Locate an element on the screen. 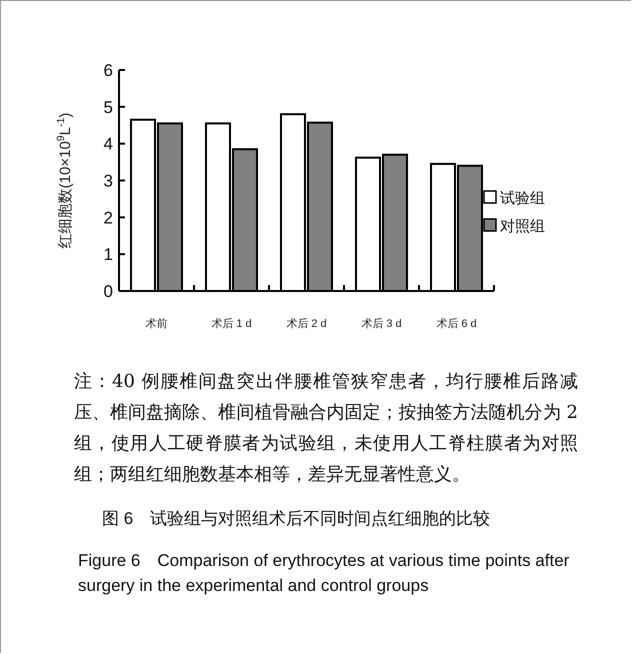 This screenshot has height=654, width=632. text: 注：40 例腰椎间盘突出伴腰椎管狭窄患者，均行腰椎后路减压、椎间盘摘除、椎间植骨融合内固定；按抽签方法随机分为 2 组，使用人工硬脊膜者为试验组，未使用人工脊柱膜者为对照组；两组红细胞数基本相等，差异无显著性意义。 is located at coordinates (326, 428).